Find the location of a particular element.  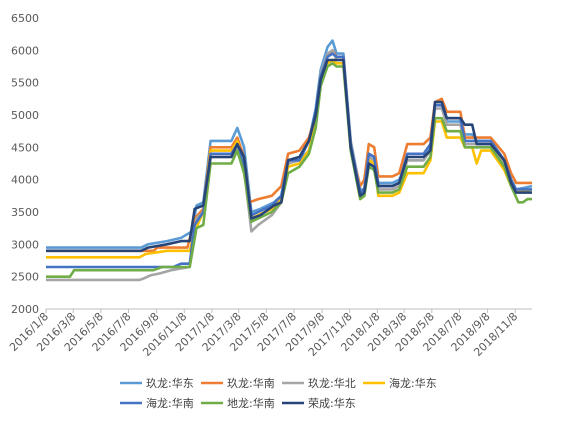

legend-item: 荣成:华东 is located at coordinates (319, 403).